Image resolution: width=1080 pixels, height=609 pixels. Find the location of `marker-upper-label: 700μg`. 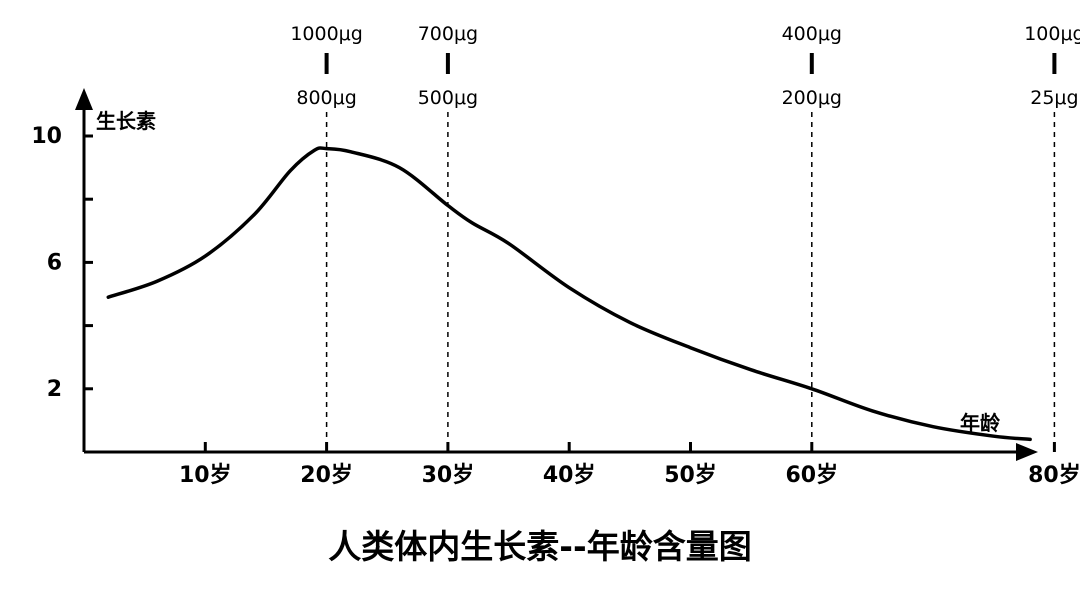

marker-upper-label: 700μg is located at coordinates (448, 34).